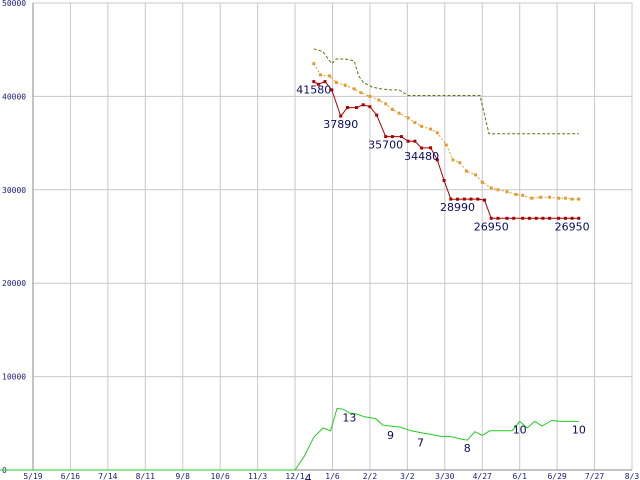 This screenshot has height=480, width=640. What do you see at coordinates (385, 145) in the screenshot?
I see `data-label: 35700` at bounding box center [385, 145].